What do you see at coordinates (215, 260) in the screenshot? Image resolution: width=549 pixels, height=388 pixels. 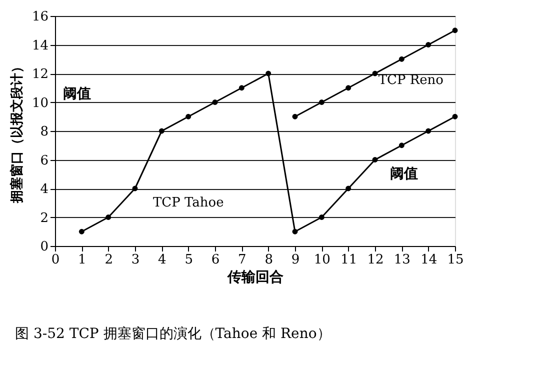 I see `x-tick-label: 6` at bounding box center [215, 260].